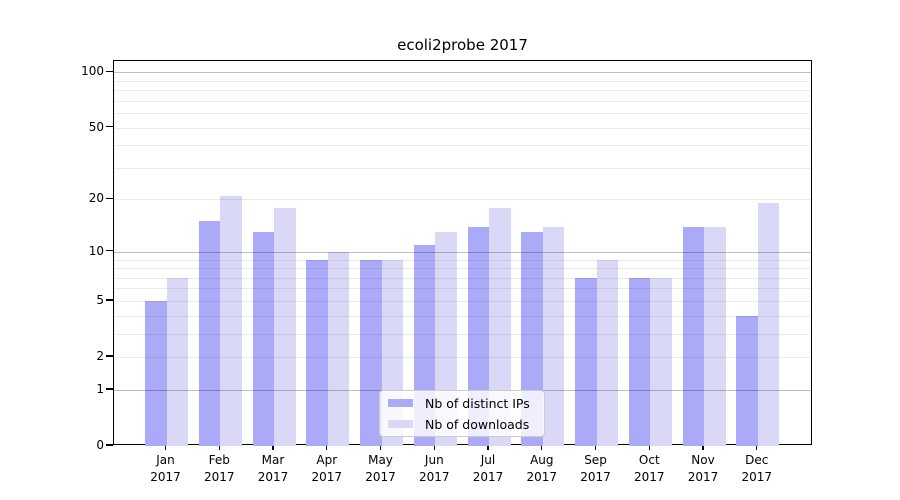 This screenshot has height=500, width=900. Describe the element at coordinates (165, 468) in the screenshot. I see `x-tick-label-jan: Jan 2017` at that location.